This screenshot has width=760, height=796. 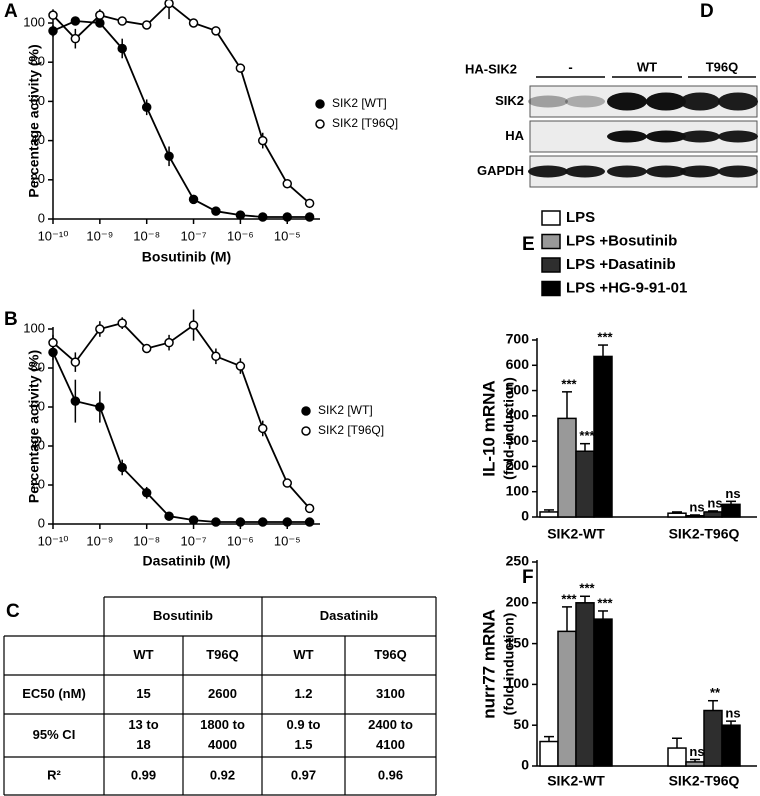 What do you see at coordinates (187, 561) in the screenshot?
I see `x-axis-label: Dasatinib (M)` at bounding box center [187, 561].